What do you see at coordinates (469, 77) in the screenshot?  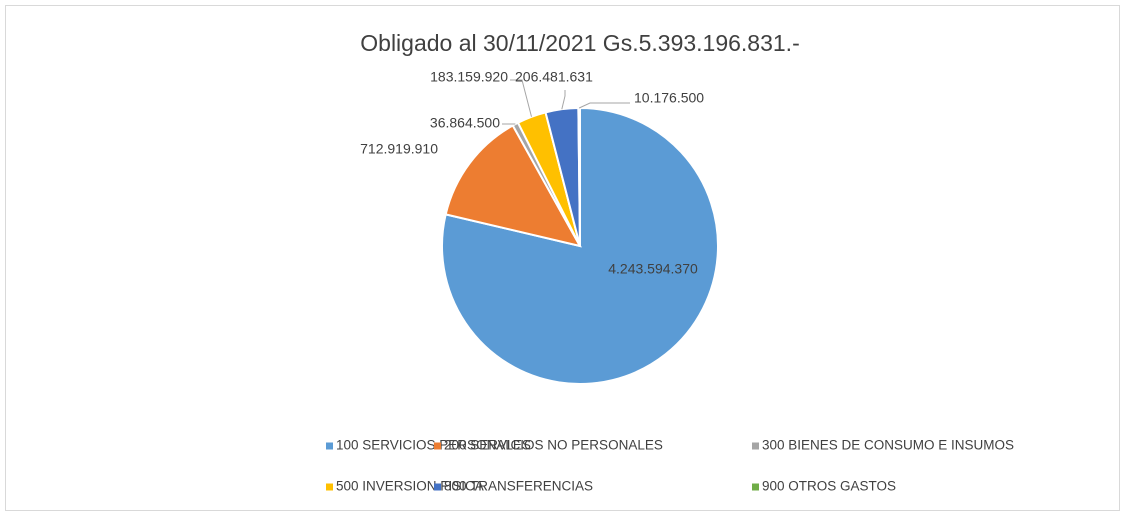 I see `data-label: 183.159.920` at bounding box center [469, 77].